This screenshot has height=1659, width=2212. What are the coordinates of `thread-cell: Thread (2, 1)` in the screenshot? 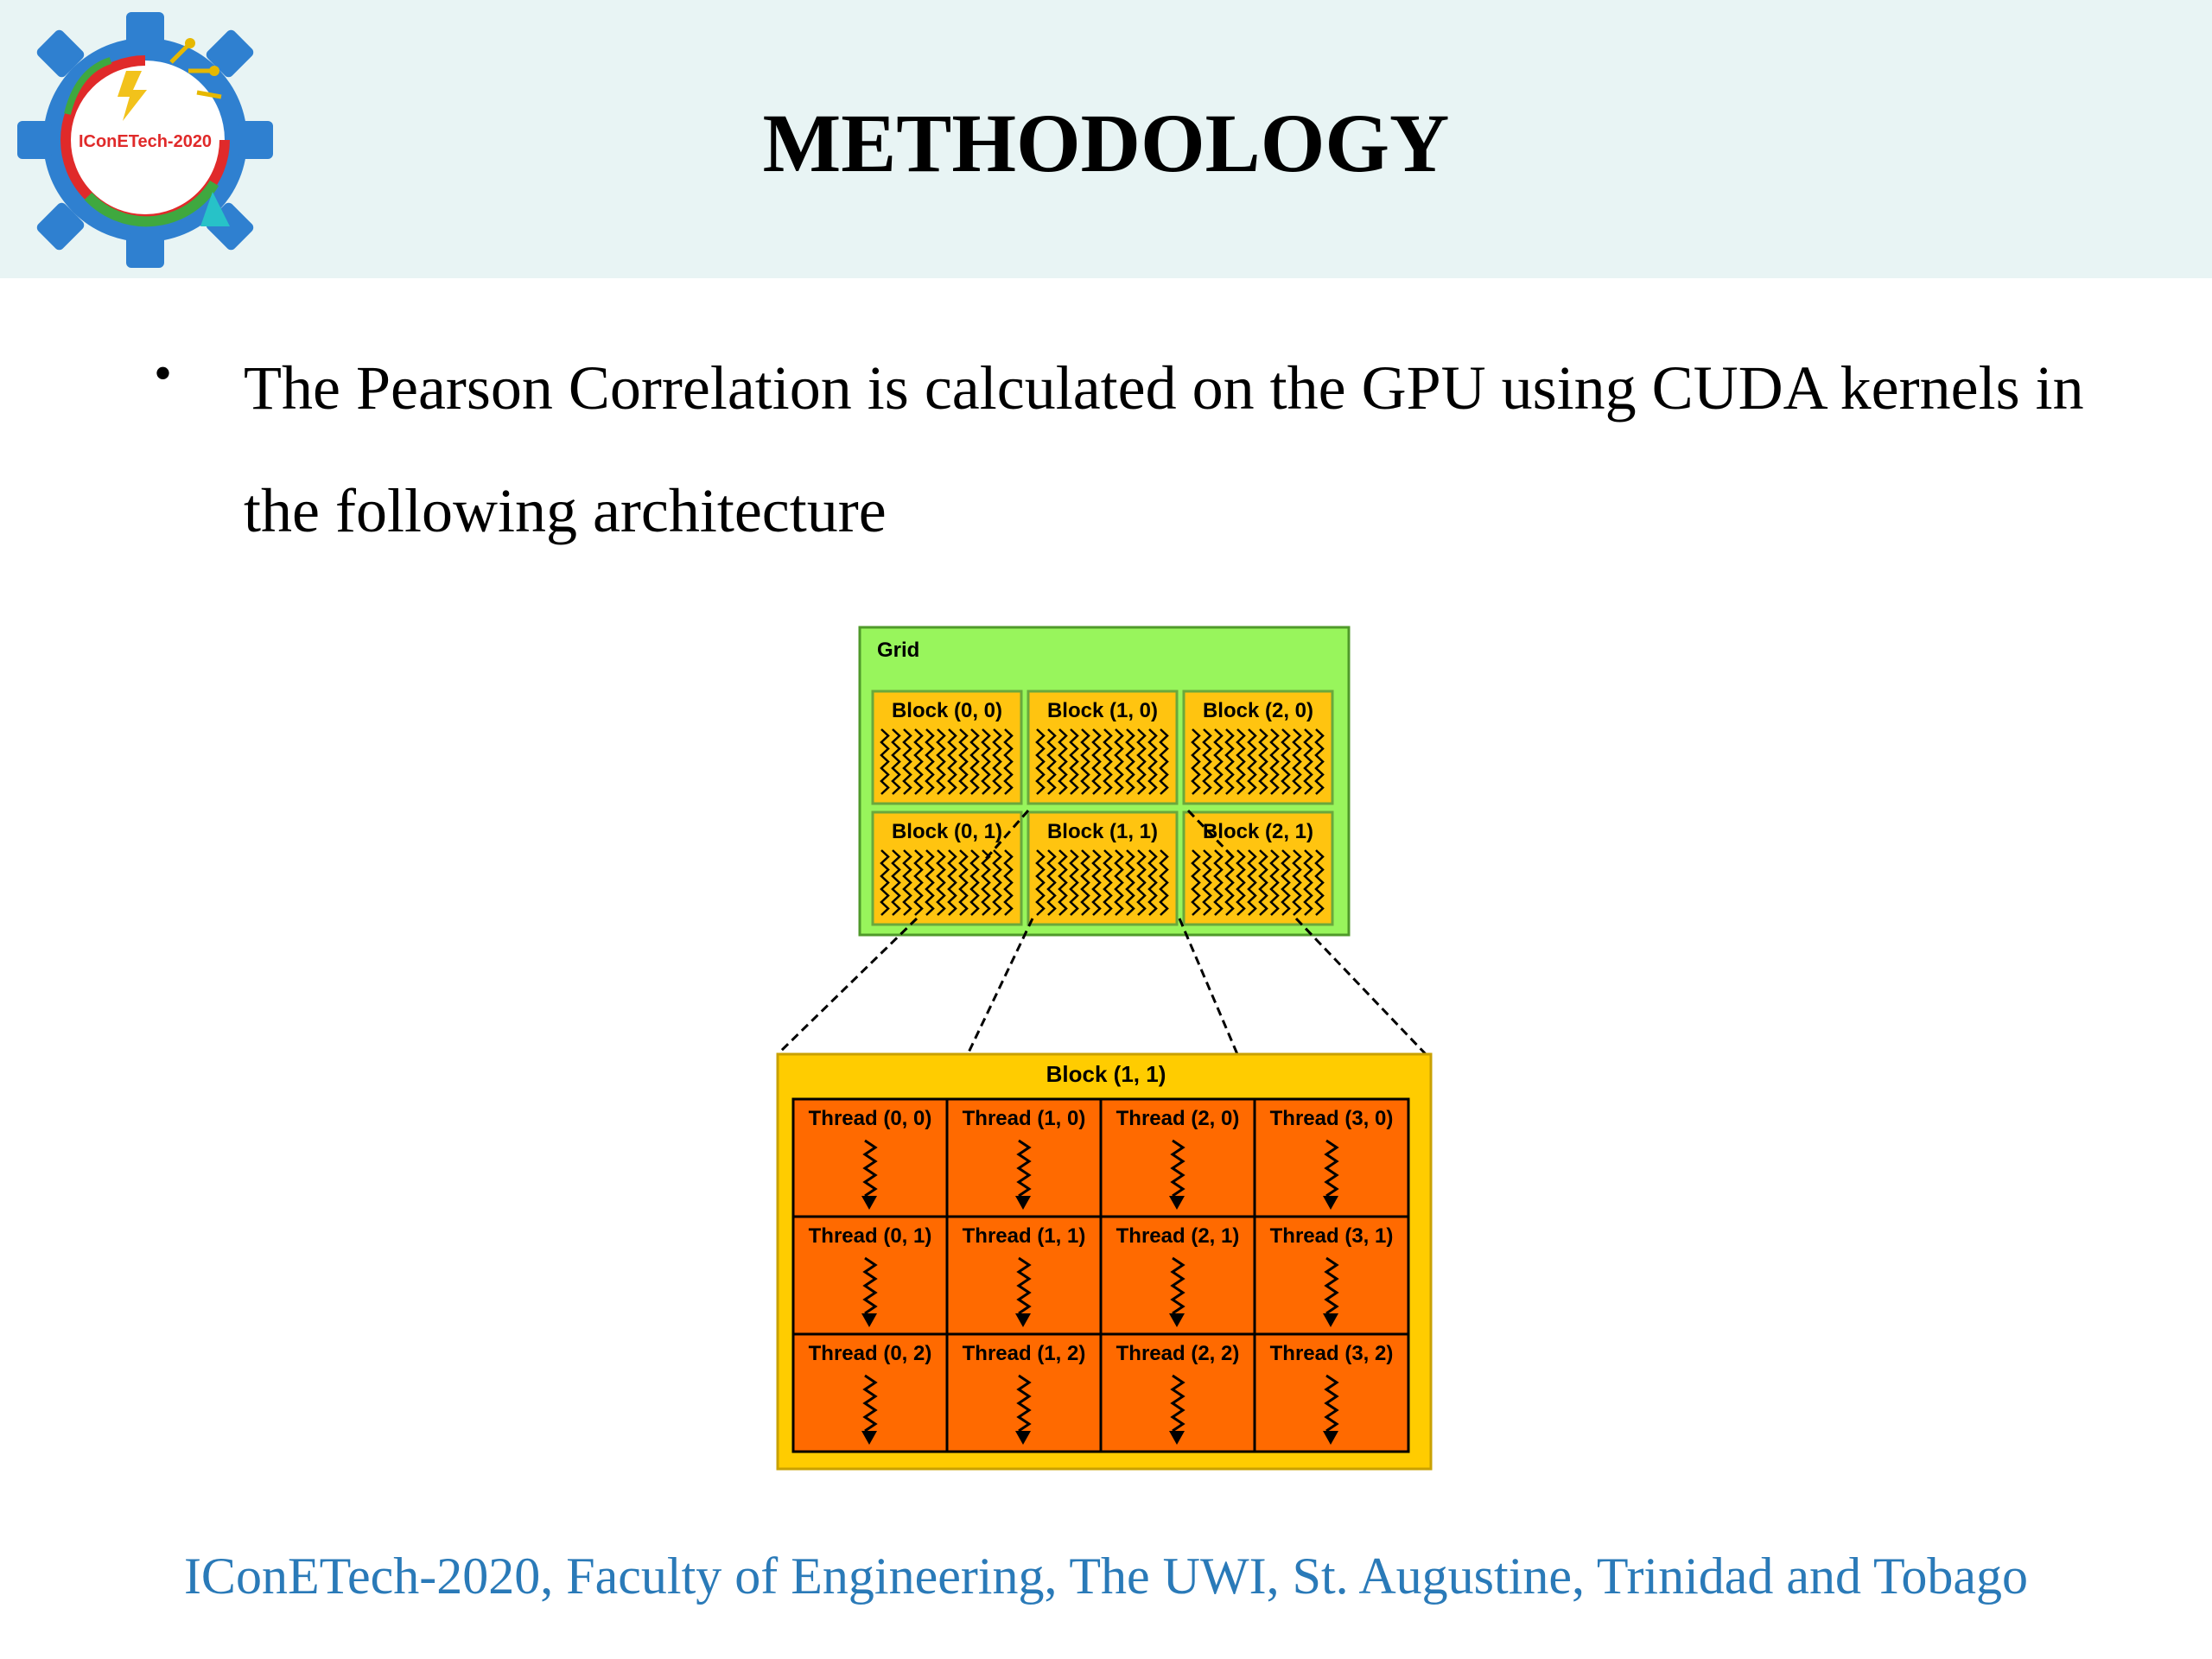 It's located at (1177, 1275).